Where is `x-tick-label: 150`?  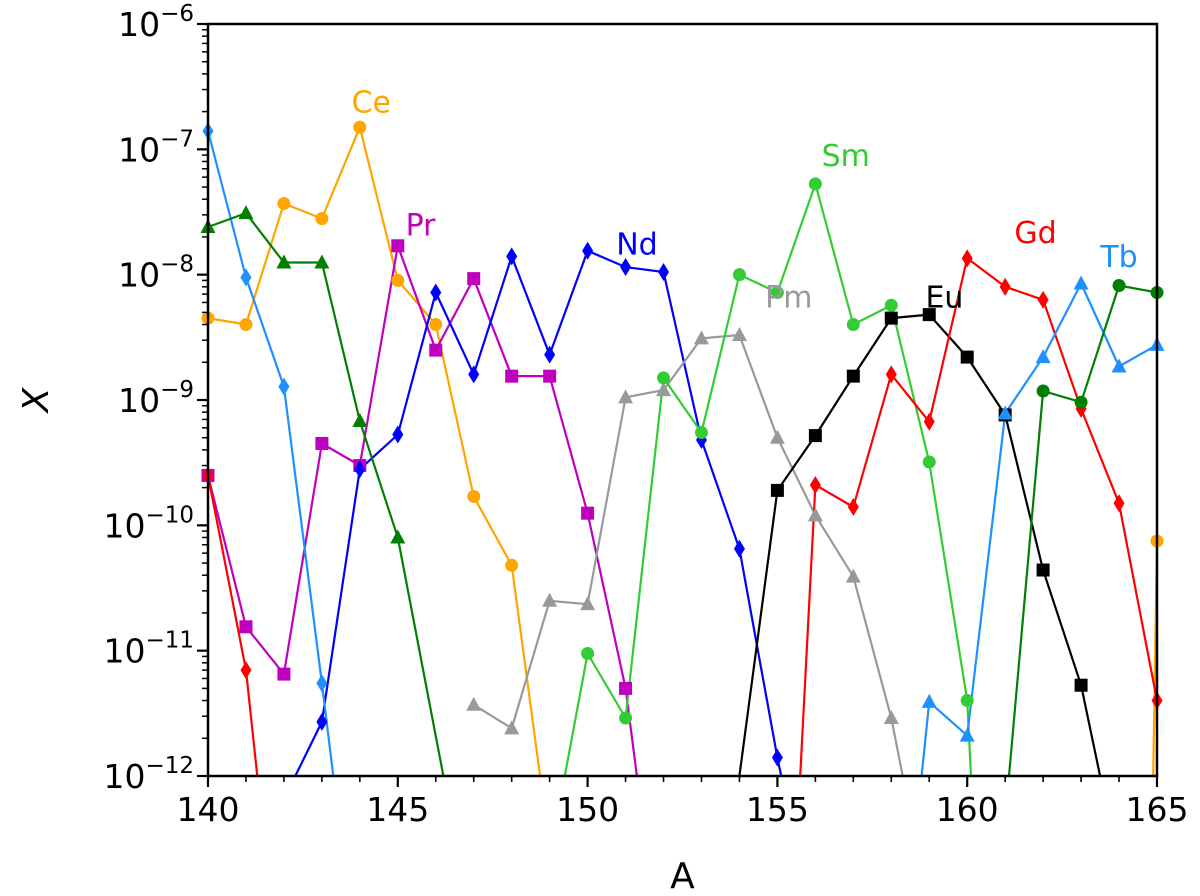 x-tick-label: 150 is located at coordinates (587, 809).